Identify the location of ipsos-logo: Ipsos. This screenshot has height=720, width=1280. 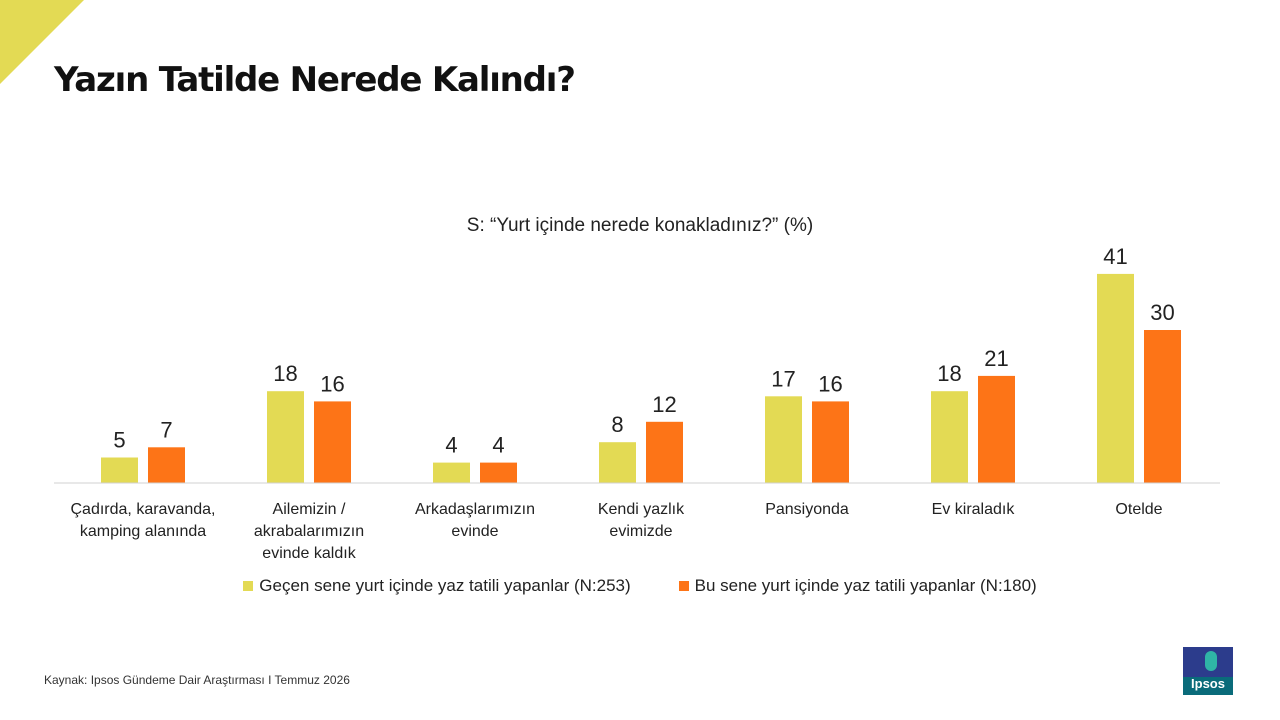
(1208, 671).